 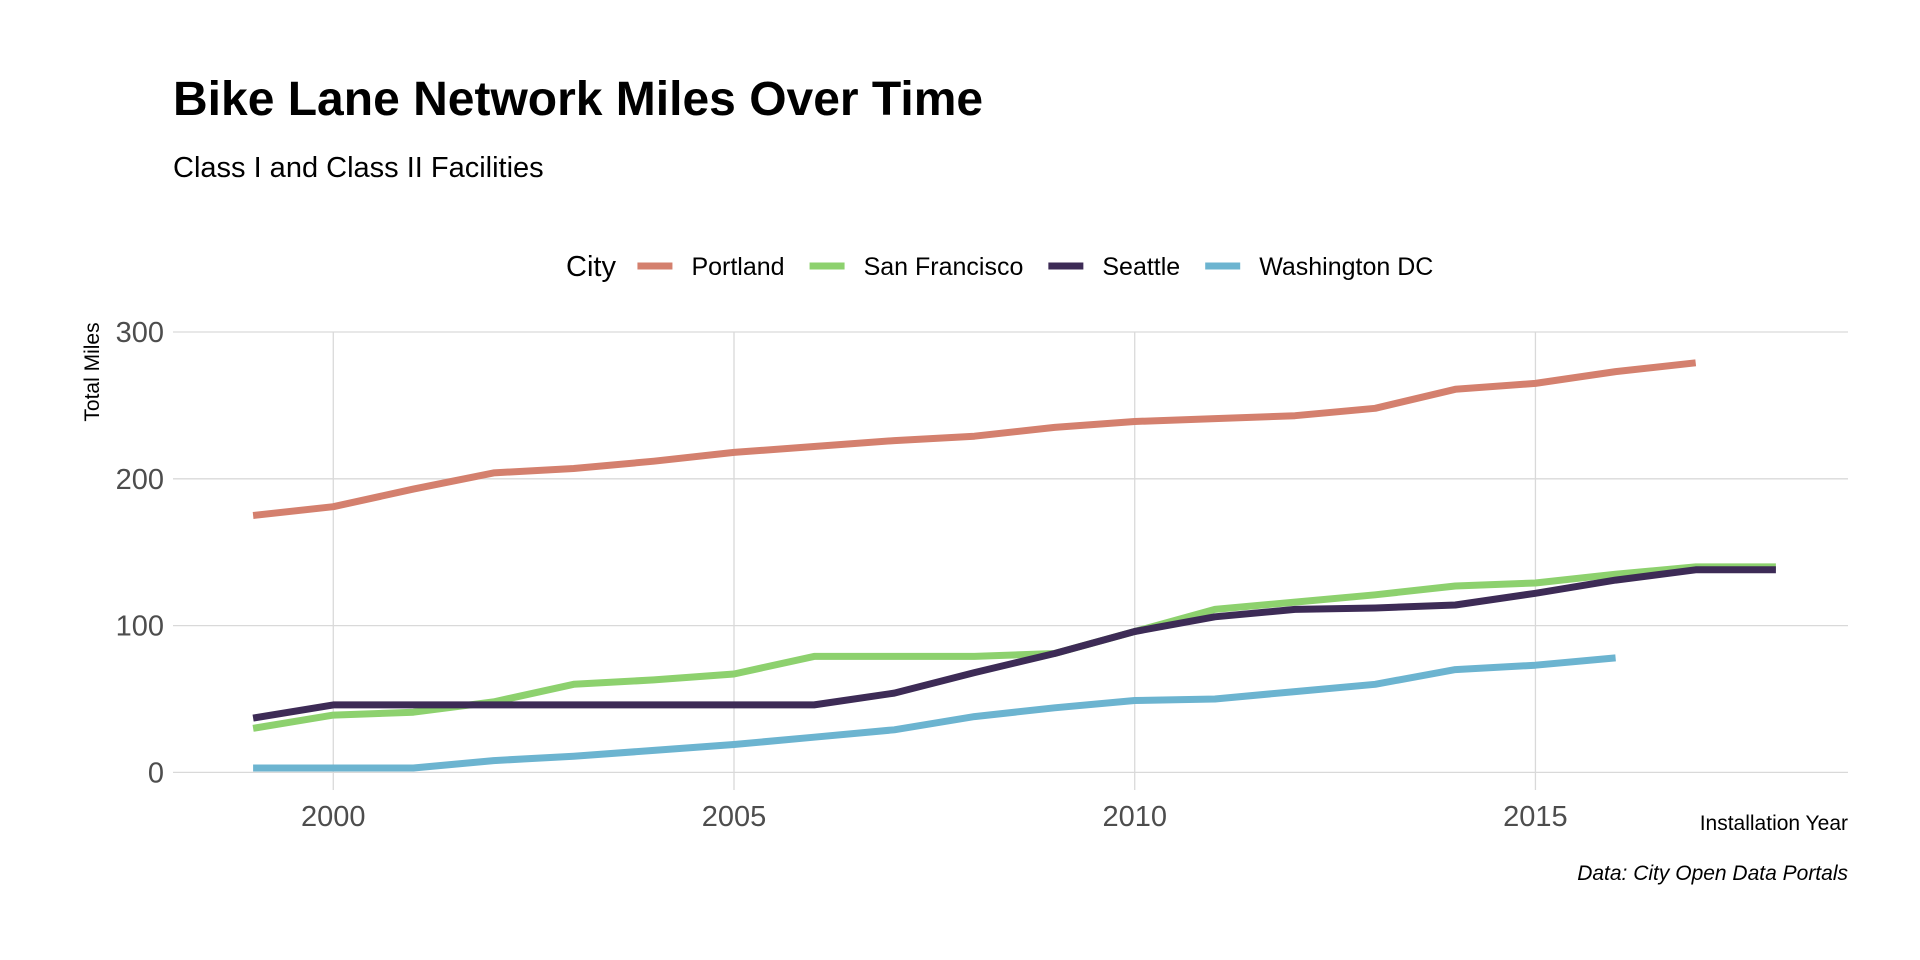 I want to click on x-axis-title: Installation Year, so click(x=1774, y=823).